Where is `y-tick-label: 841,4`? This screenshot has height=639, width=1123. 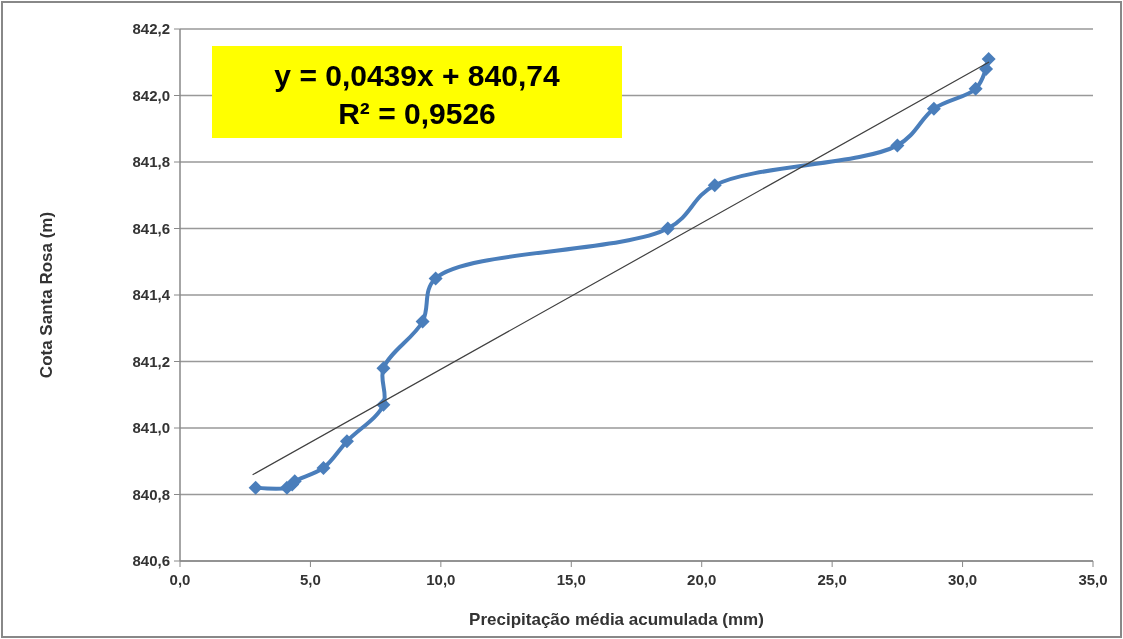
y-tick-label: 841,4 is located at coordinates (151, 295).